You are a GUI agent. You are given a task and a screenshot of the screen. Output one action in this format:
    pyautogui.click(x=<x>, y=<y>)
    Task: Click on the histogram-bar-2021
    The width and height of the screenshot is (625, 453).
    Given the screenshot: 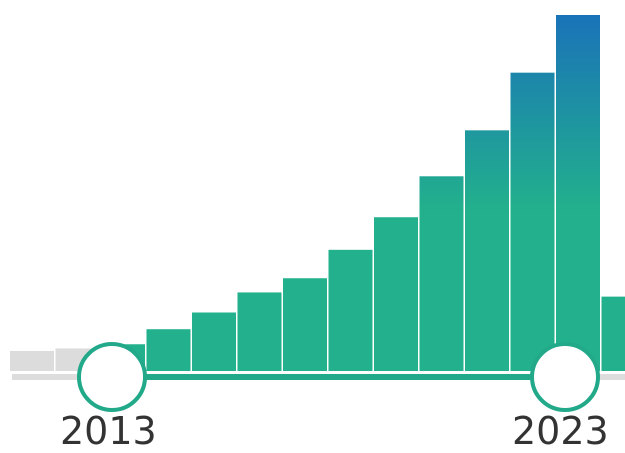 What is the action you would take?
    pyautogui.click(x=487, y=250)
    